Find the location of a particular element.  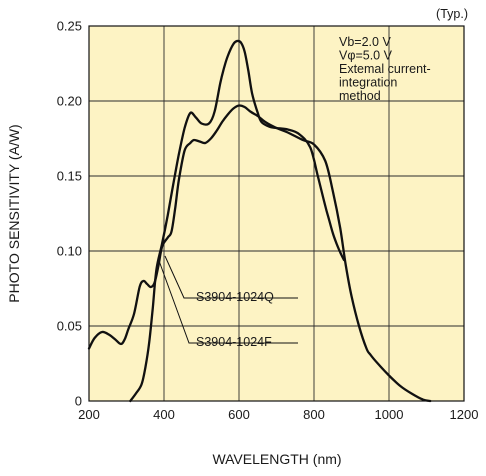

x-axis-title: WAVELENGTH (nm) is located at coordinates (276, 459).